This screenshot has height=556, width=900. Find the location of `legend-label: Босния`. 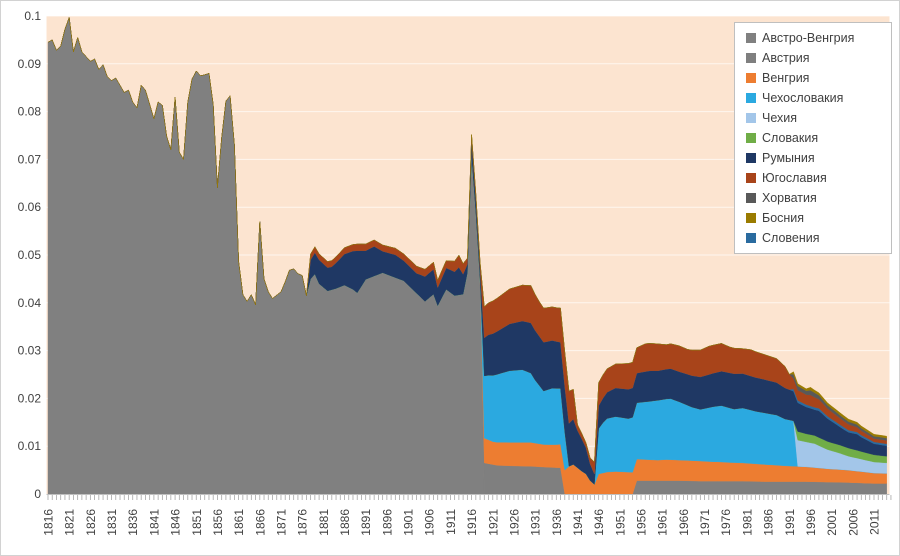

legend-label: Босния is located at coordinates (783, 218).